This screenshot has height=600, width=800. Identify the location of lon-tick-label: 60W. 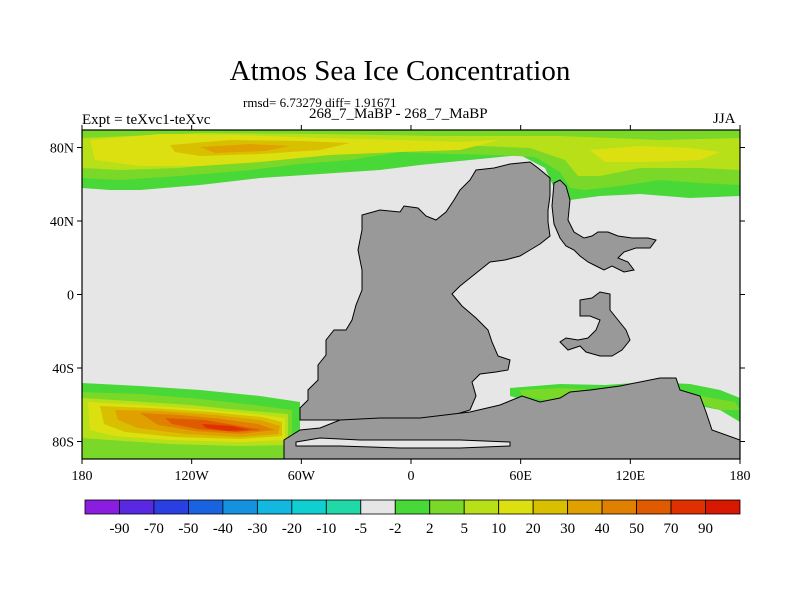
(302, 476).